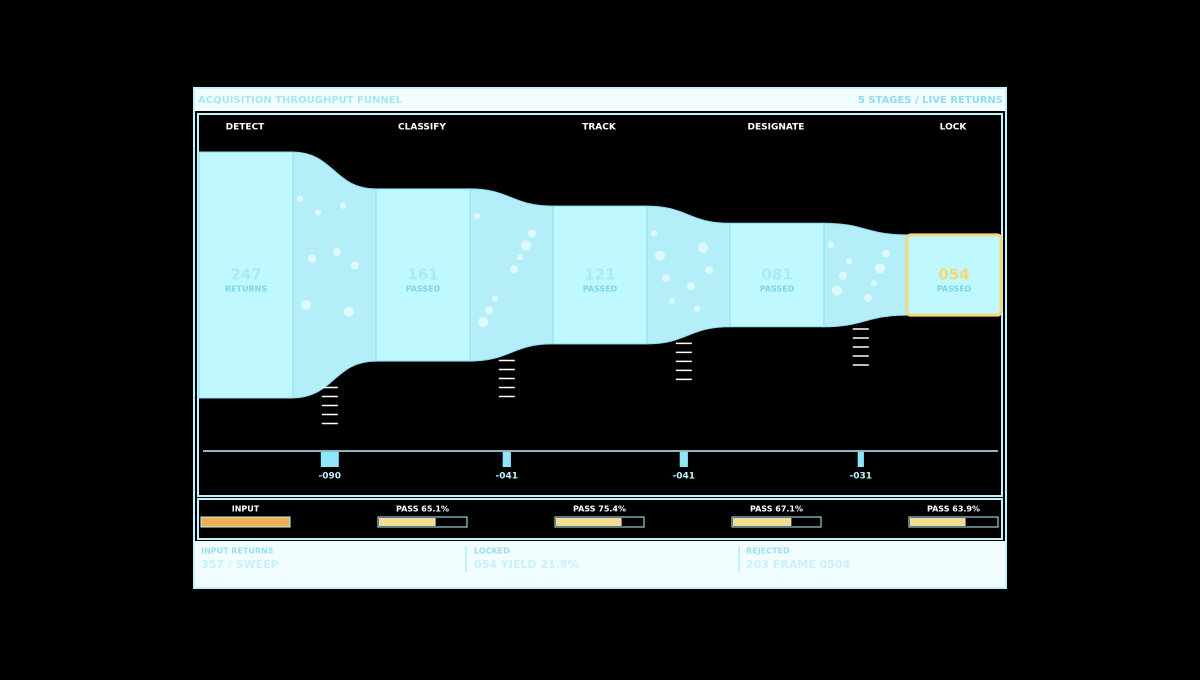 Image resolution: width=1200 pixels, height=680 pixels. What do you see at coordinates (600, 100) in the screenshot?
I see `header-bar` at bounding box center [600, 100].